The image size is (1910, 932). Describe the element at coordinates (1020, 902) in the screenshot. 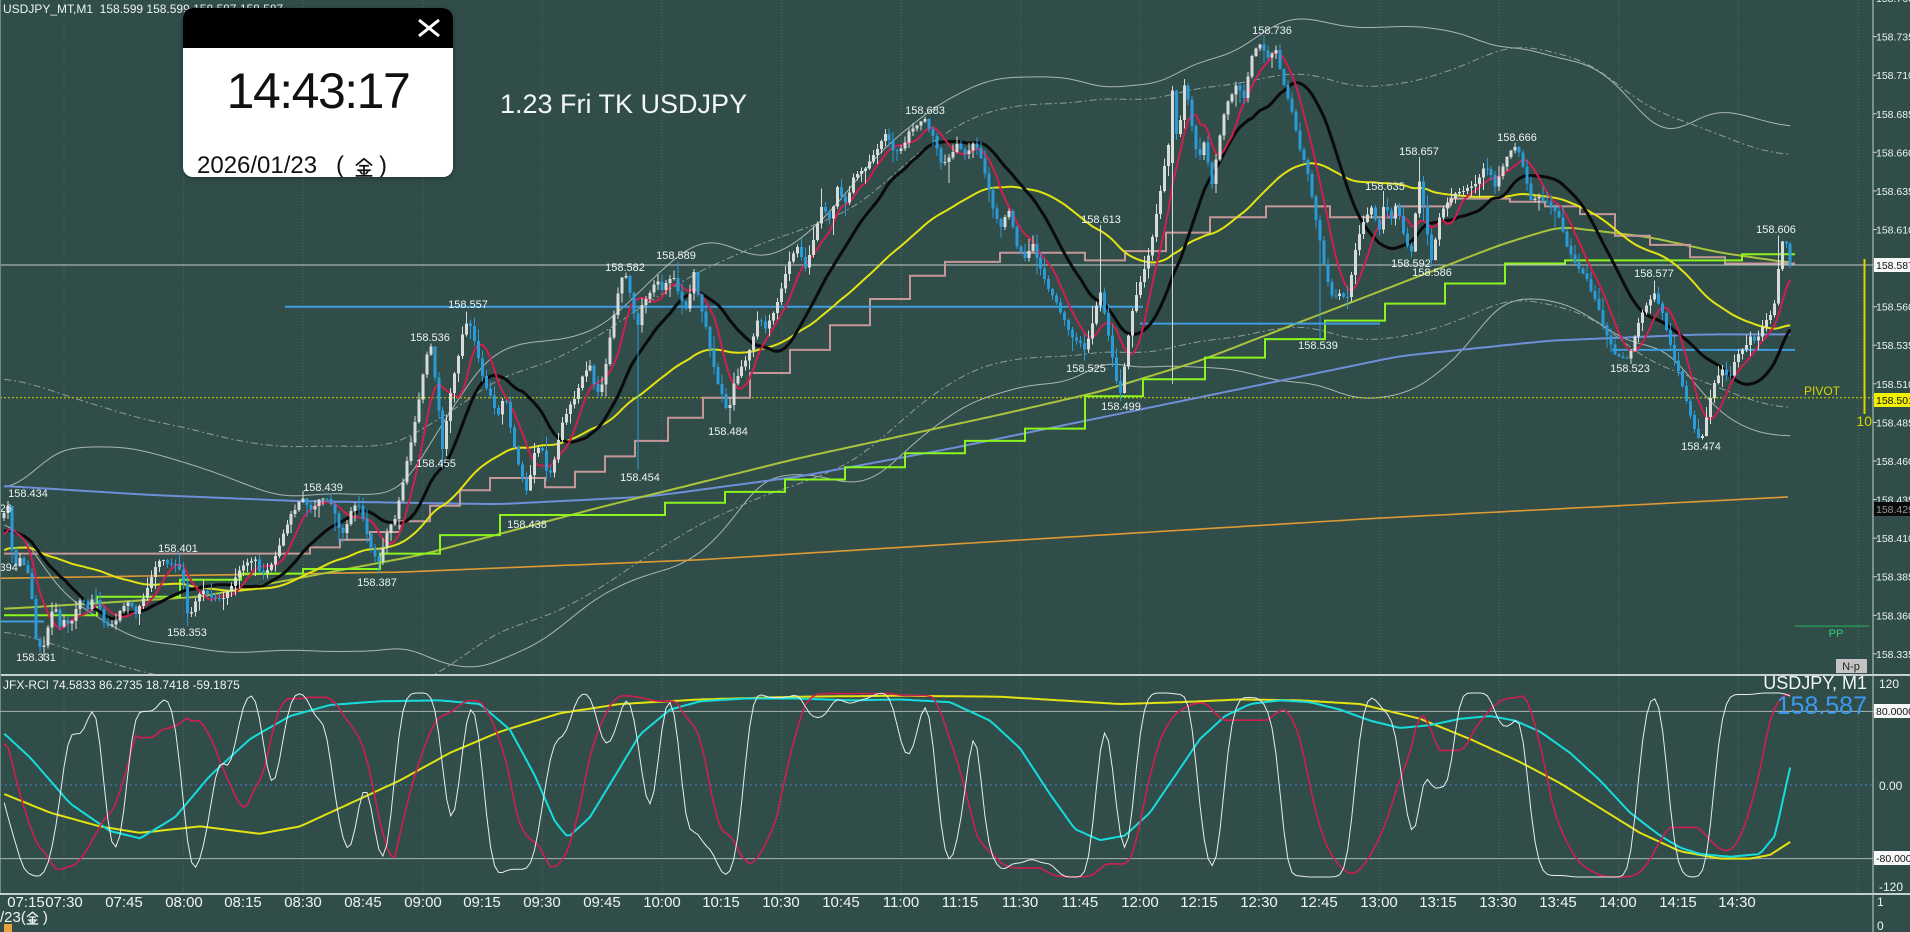

I see `svg-text: 11:30` at that location.